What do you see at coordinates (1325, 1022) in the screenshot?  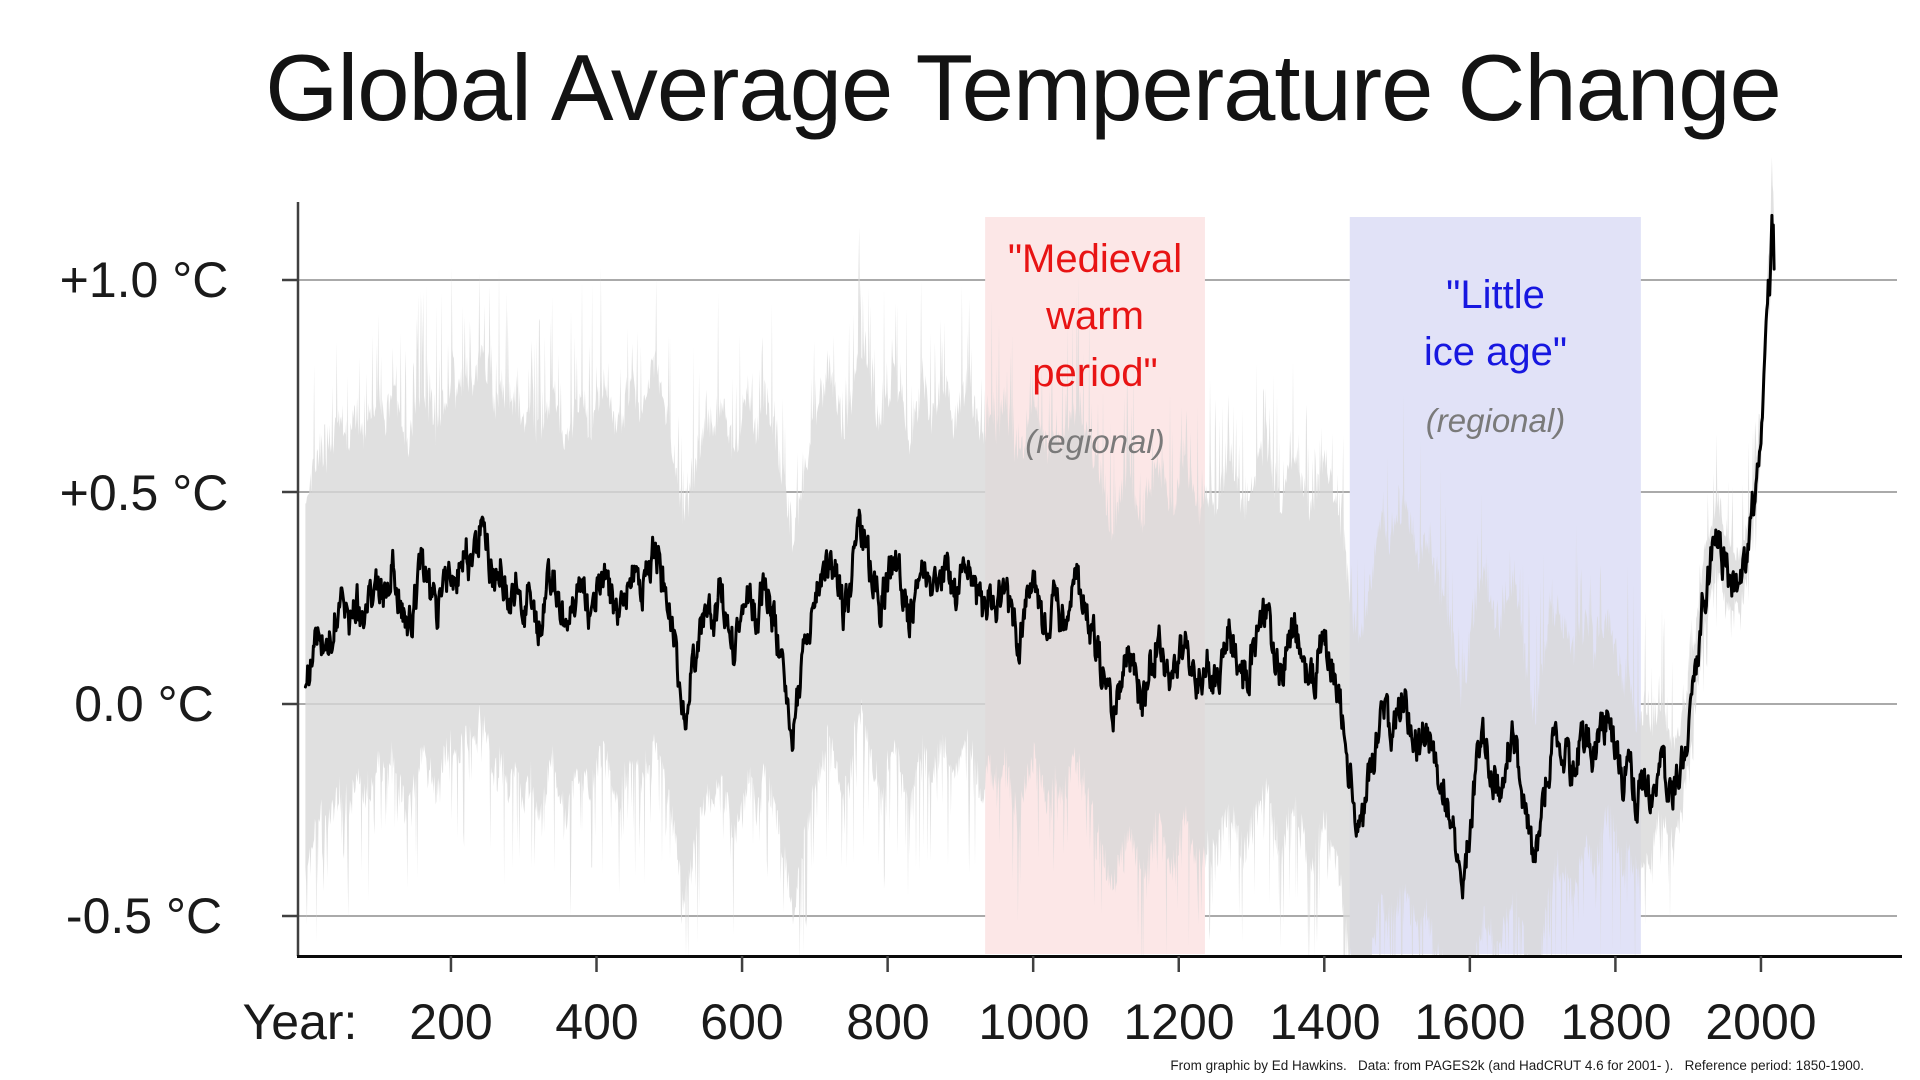 I see `x-tick-label-1400: 1400` at bounding box center [1325, 1022].